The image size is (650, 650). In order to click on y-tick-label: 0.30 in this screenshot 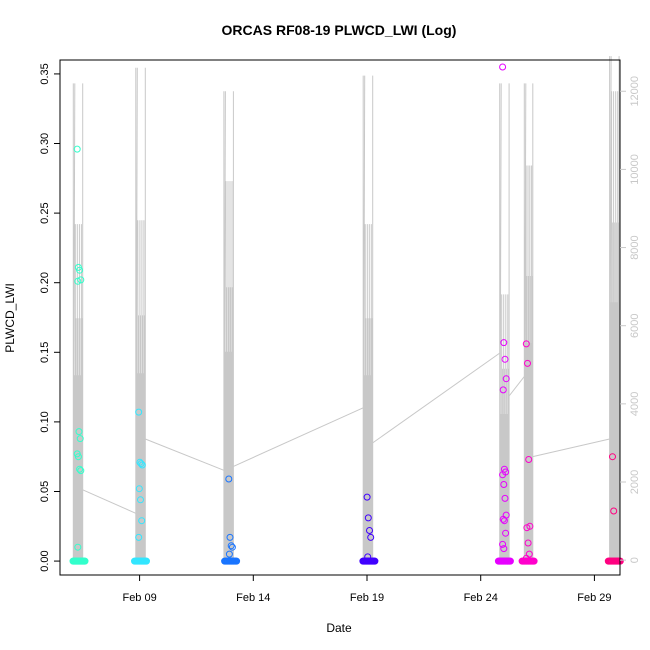, I will do `click(45, 143)`.